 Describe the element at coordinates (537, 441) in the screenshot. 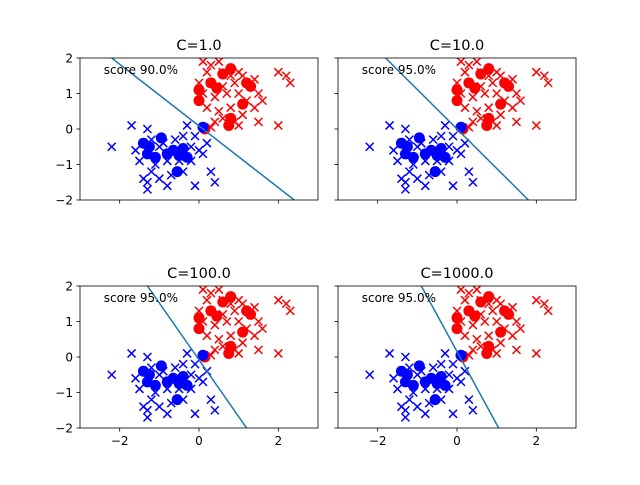

I see `x-tick-label: 2` at that location.